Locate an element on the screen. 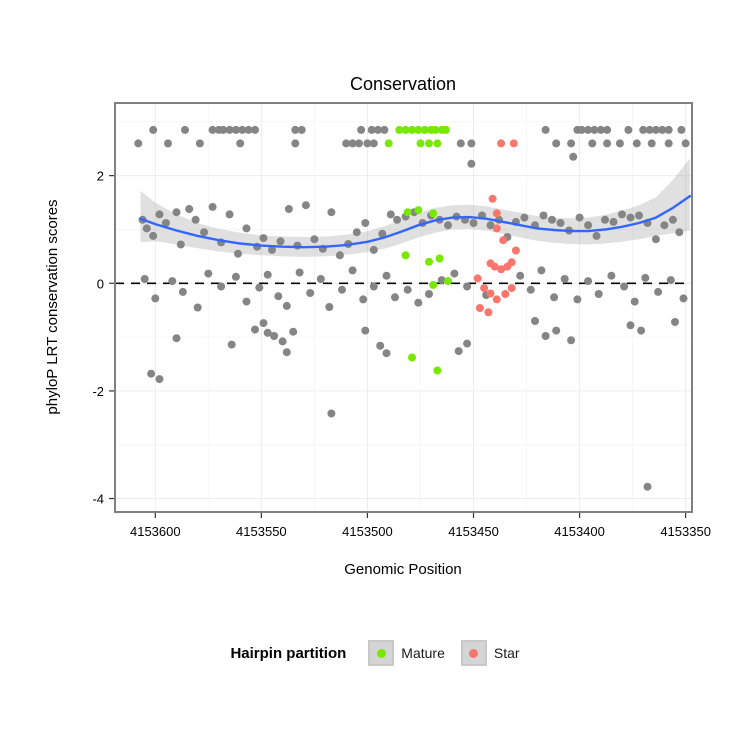  x-tick-label: 4153600 is located at coordinates (155, 531).